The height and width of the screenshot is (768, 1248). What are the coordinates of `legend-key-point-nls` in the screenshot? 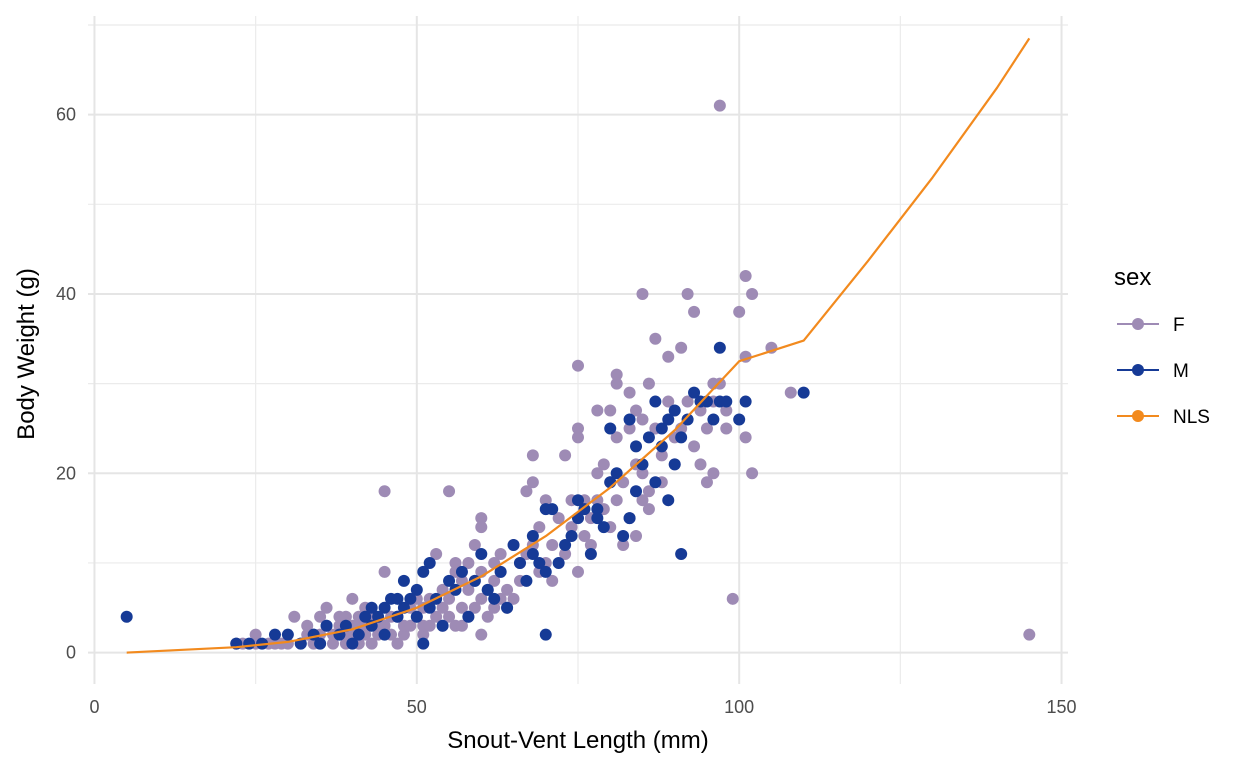 It's located at (1138, 416).